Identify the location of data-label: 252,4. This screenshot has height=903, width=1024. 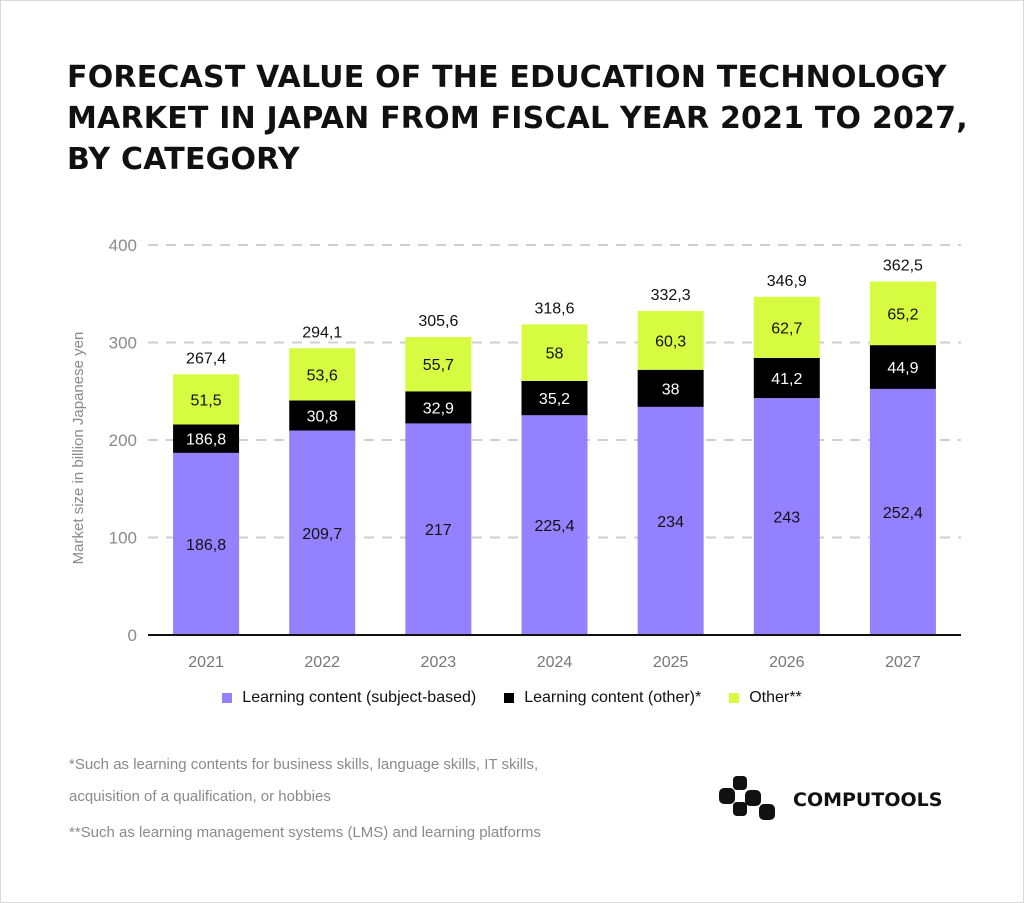
(903, 513).